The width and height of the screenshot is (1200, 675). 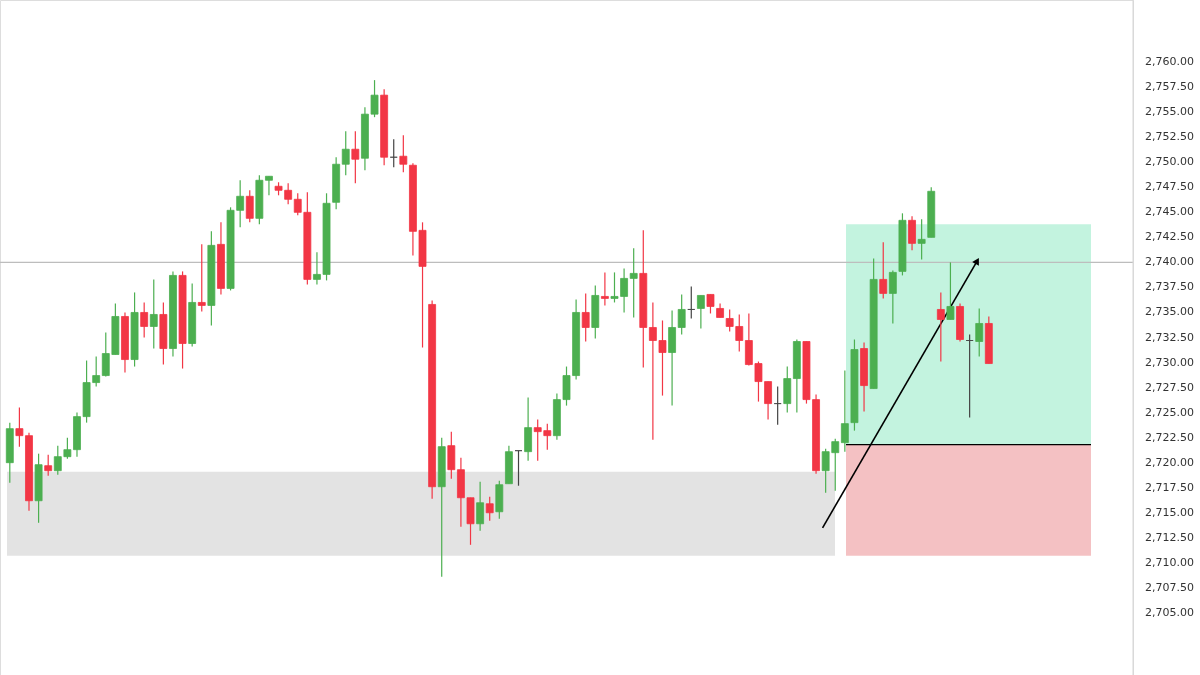 I want to click on y-tick-label: 2,757.50, so click(x=1169, y=87).